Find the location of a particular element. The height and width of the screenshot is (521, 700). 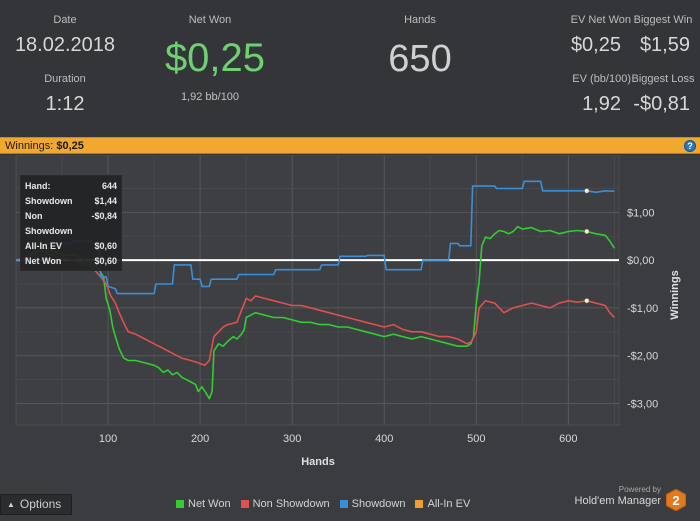

net-won-bb100: 1,92 bb/100 is located at coordinates (210, 97).